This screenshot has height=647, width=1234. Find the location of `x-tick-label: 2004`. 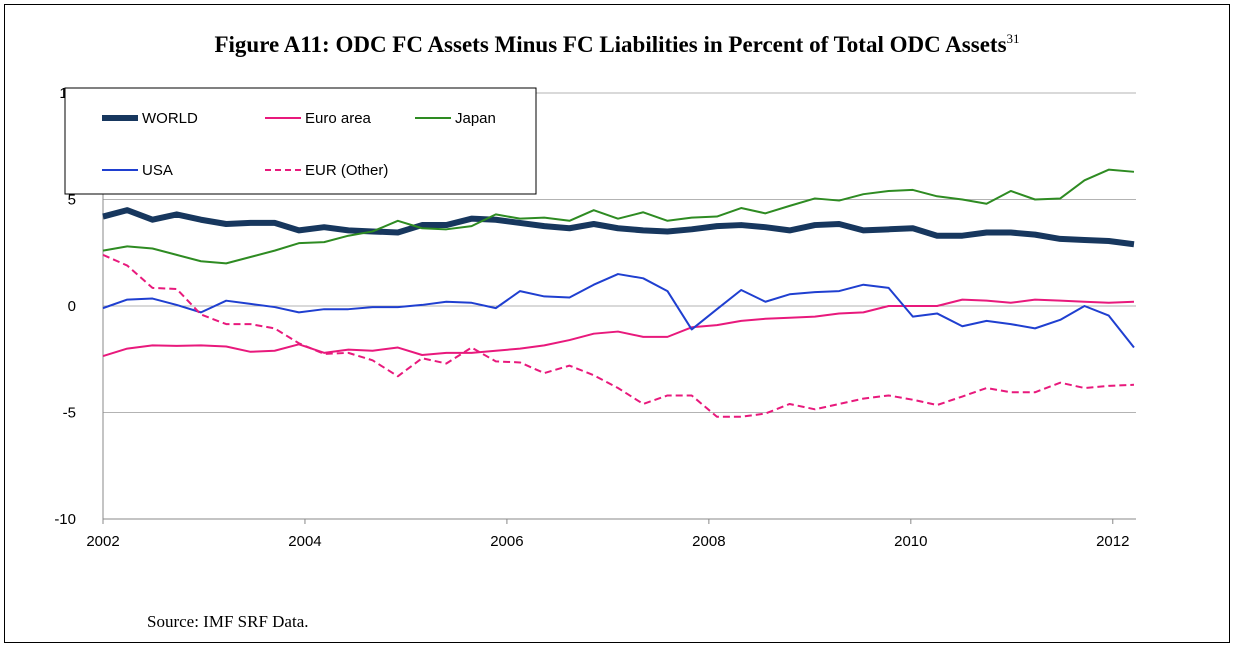

x-tick-label: 2004 is located at coordinates (304, 541).